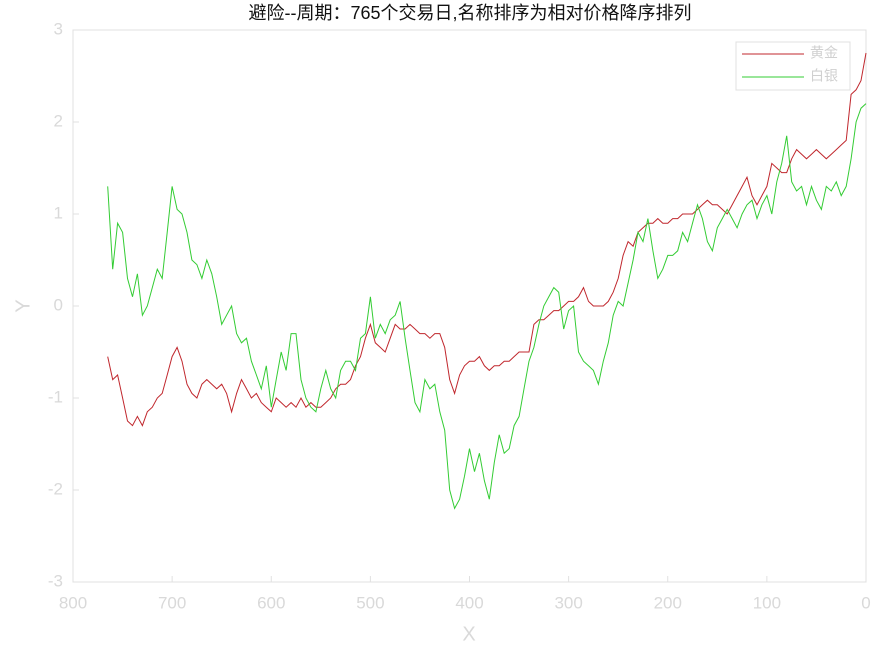 This screenshot has width=875, height=656. What do you see at coordinates (568, 602) in the screenshot?
I see `x-tick-label: 300` at bounding box center [568, 602].